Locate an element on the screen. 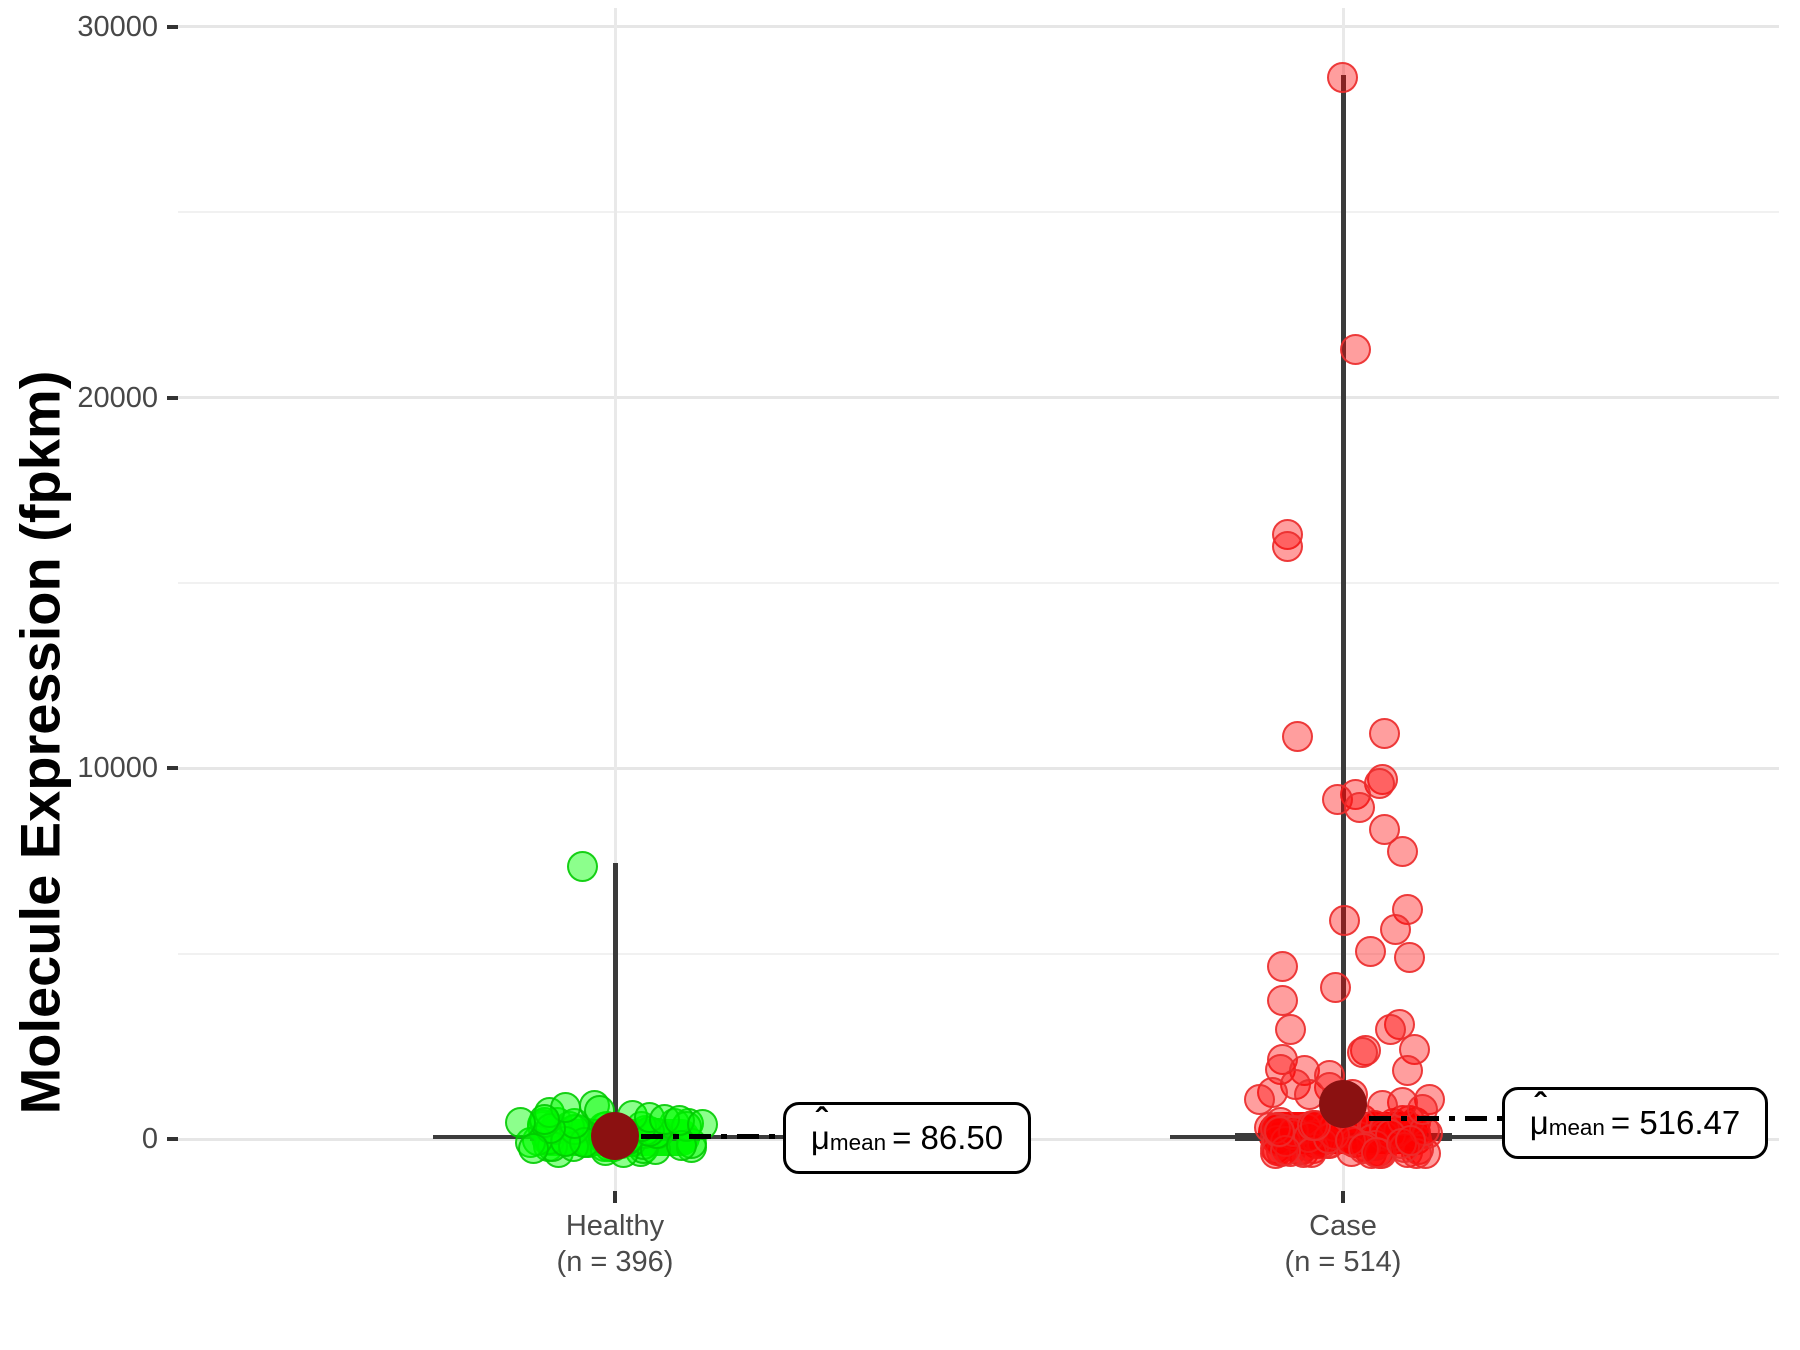  y-tick-label: 30000 is located at coordinates (117, 26).